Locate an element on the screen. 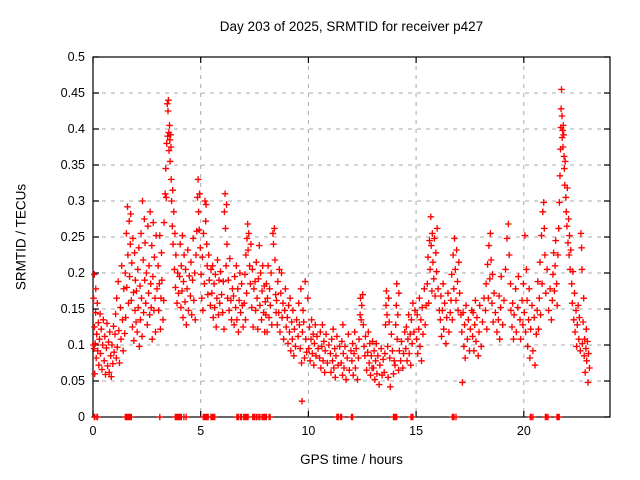 The height and width of the screenshot is (480, 640). y-tick-label: 0.25 is located at coordinates (72, 237).